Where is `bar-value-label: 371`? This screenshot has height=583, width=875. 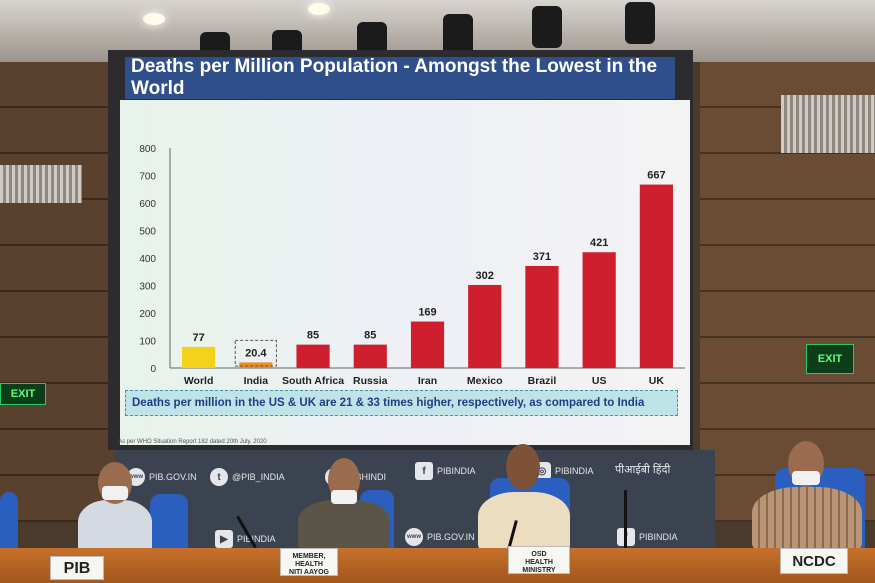 bar-value-label: 371 is located at coordinates (542, 257).